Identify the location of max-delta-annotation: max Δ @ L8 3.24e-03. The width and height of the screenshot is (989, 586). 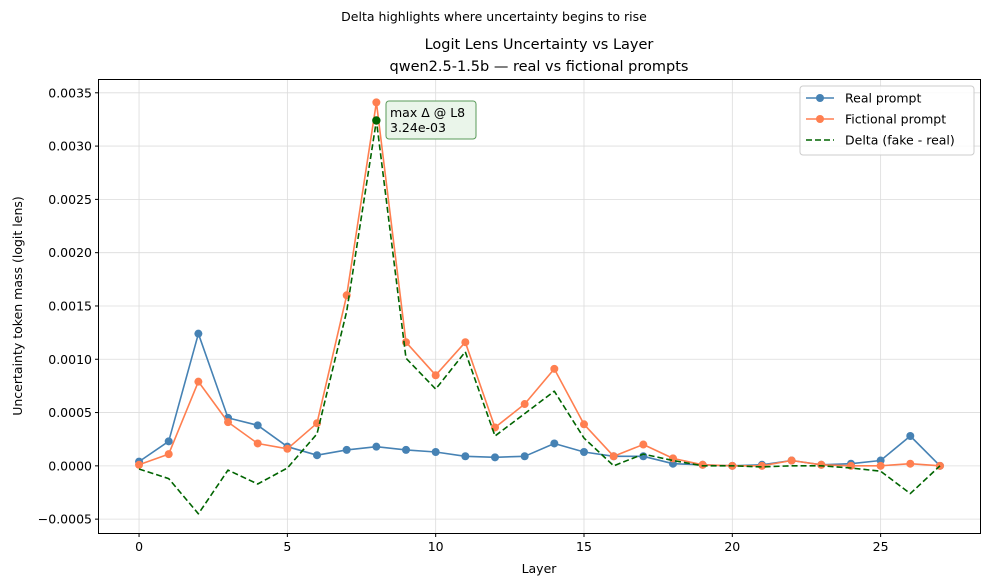
(431, 120).